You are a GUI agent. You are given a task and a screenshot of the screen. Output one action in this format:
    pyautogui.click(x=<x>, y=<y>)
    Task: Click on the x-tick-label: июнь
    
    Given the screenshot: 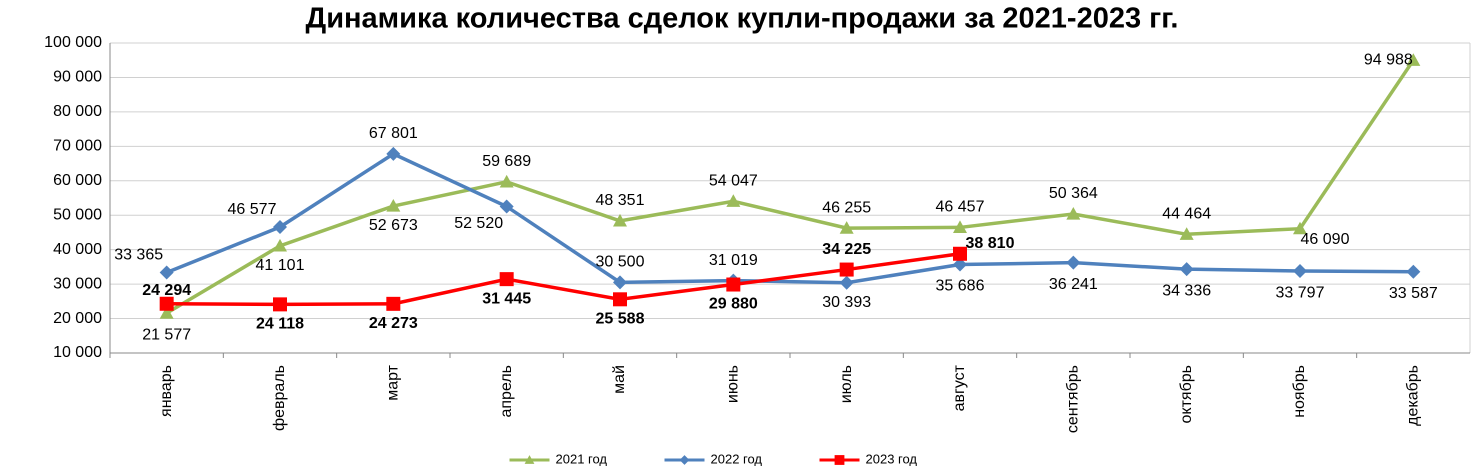 What is the action you would take?
    pyautogui.click(x=733, y=384)
    